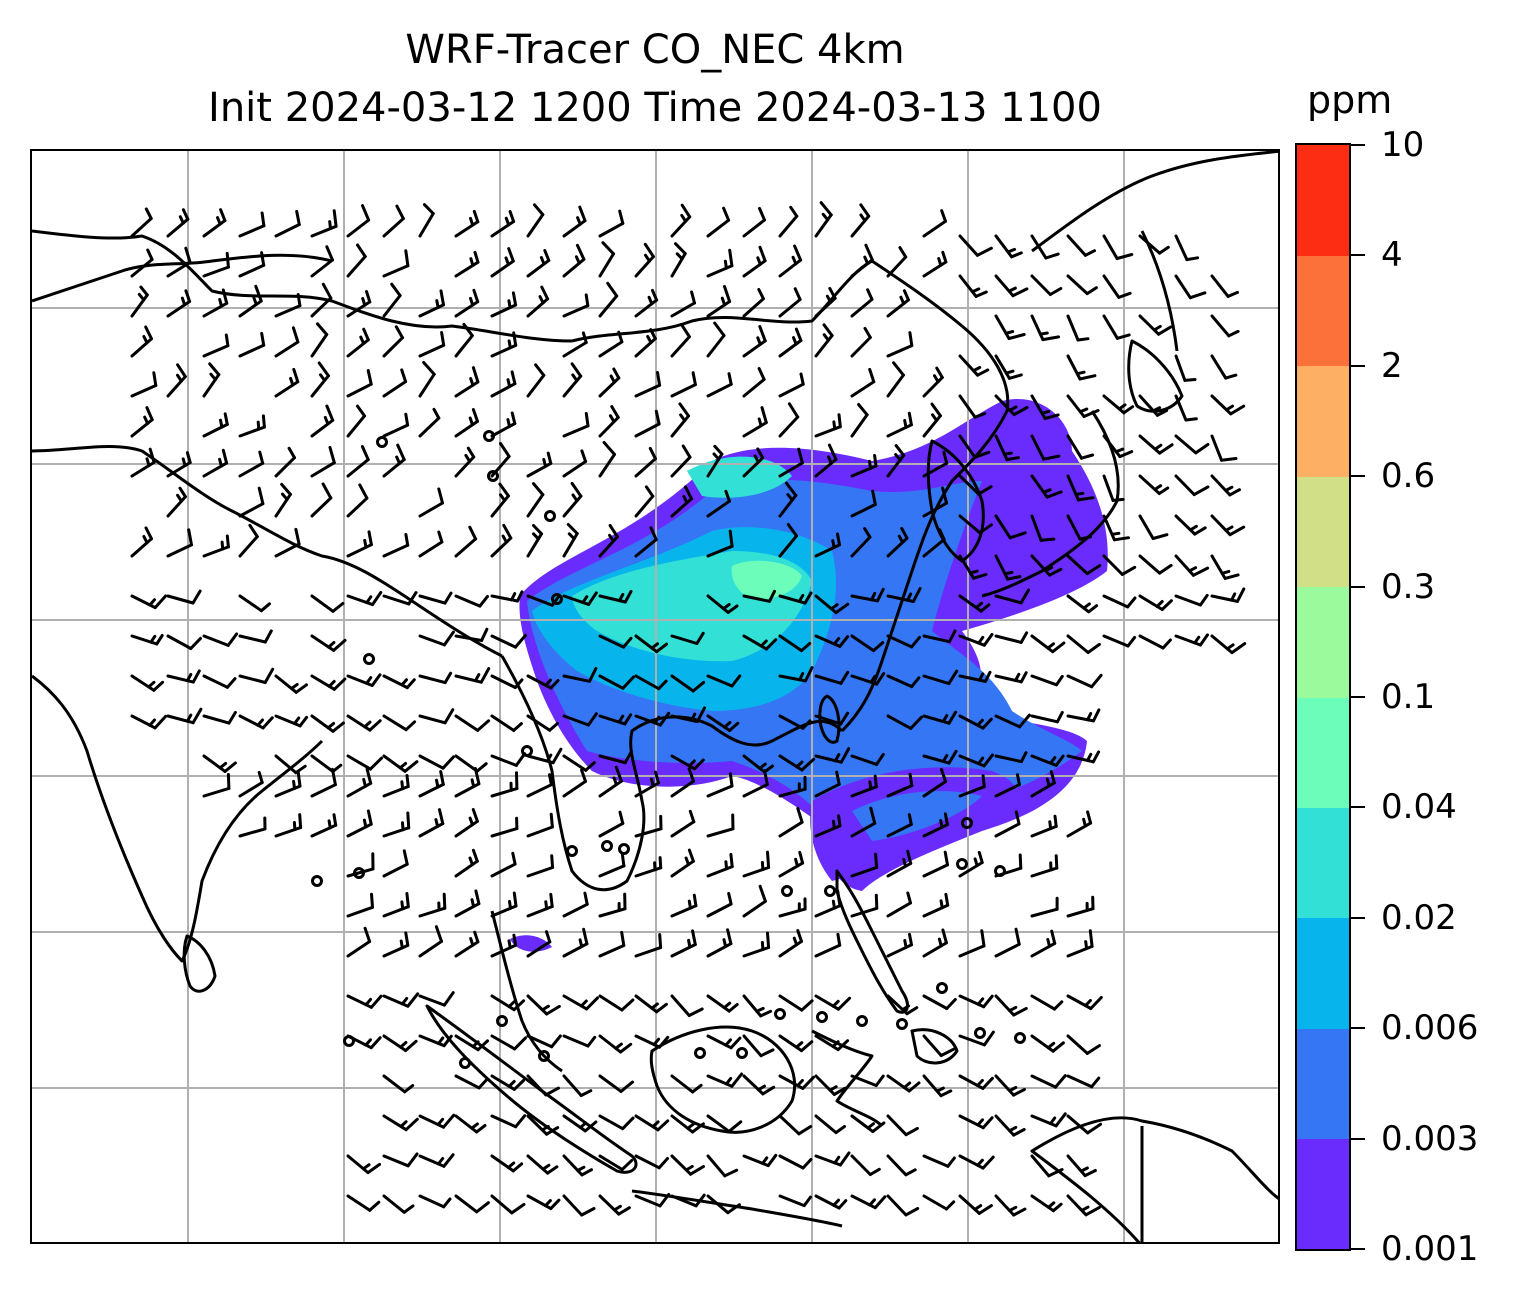 This screenshot has height=1306, width=1528. Describe the element at coordinates (1323, 421) in the screenshot. I see `colorbar-segment` at that location.